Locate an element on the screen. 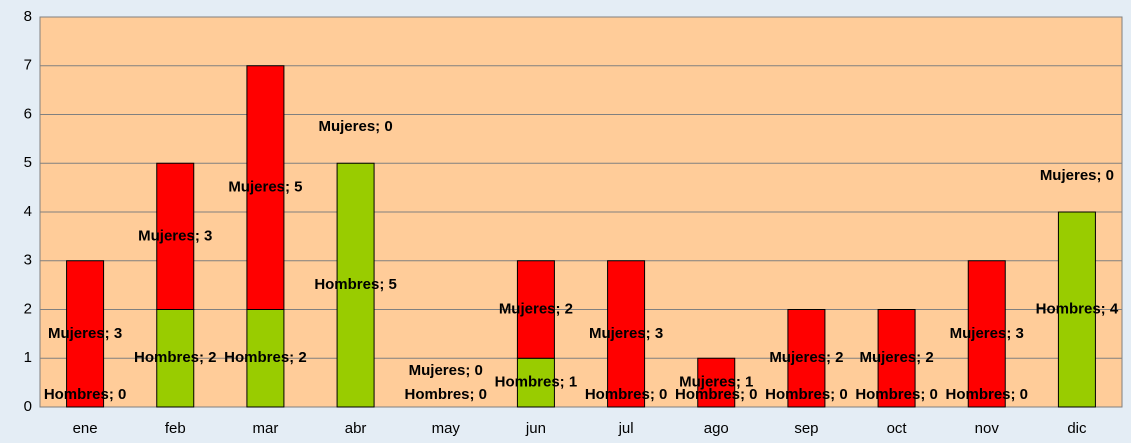 The image size is (1131, 443). x-tick-label: sep is located at coordinates (806, 428).